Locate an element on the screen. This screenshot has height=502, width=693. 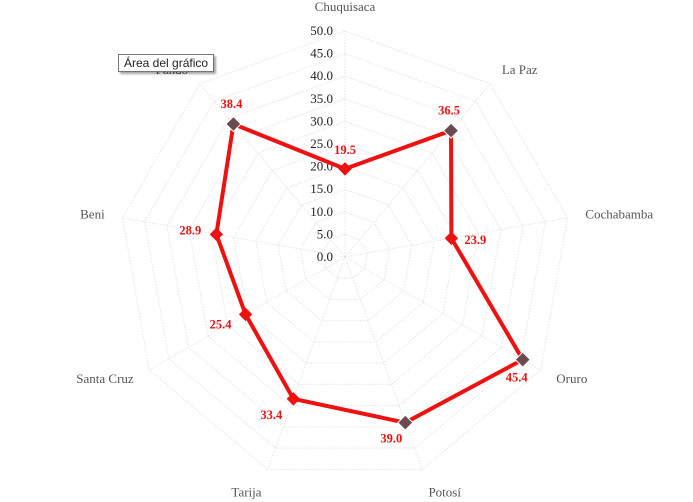
axis-tick-label: 50.0 is located at coordinates (321, 30).